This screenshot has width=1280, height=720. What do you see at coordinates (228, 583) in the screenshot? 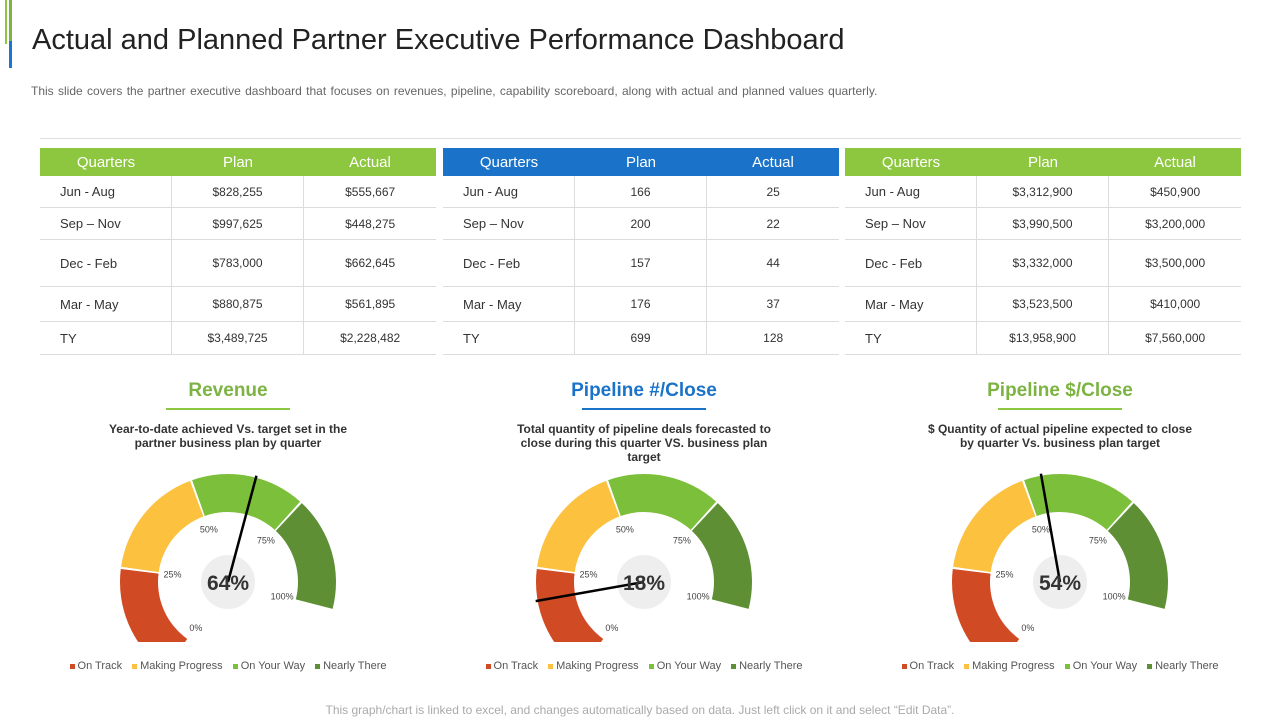
I see `gauge-value-label: 64%` at bounding box center [228, 583].